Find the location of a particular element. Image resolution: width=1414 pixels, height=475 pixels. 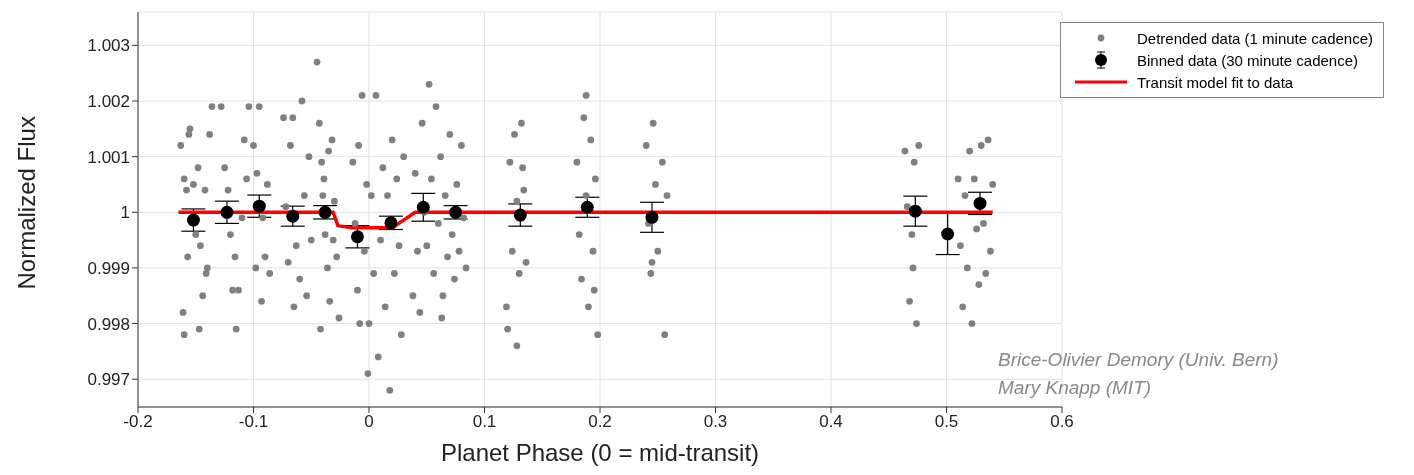

y-tick-label: 0.997 is located at coordinates (108, 380).